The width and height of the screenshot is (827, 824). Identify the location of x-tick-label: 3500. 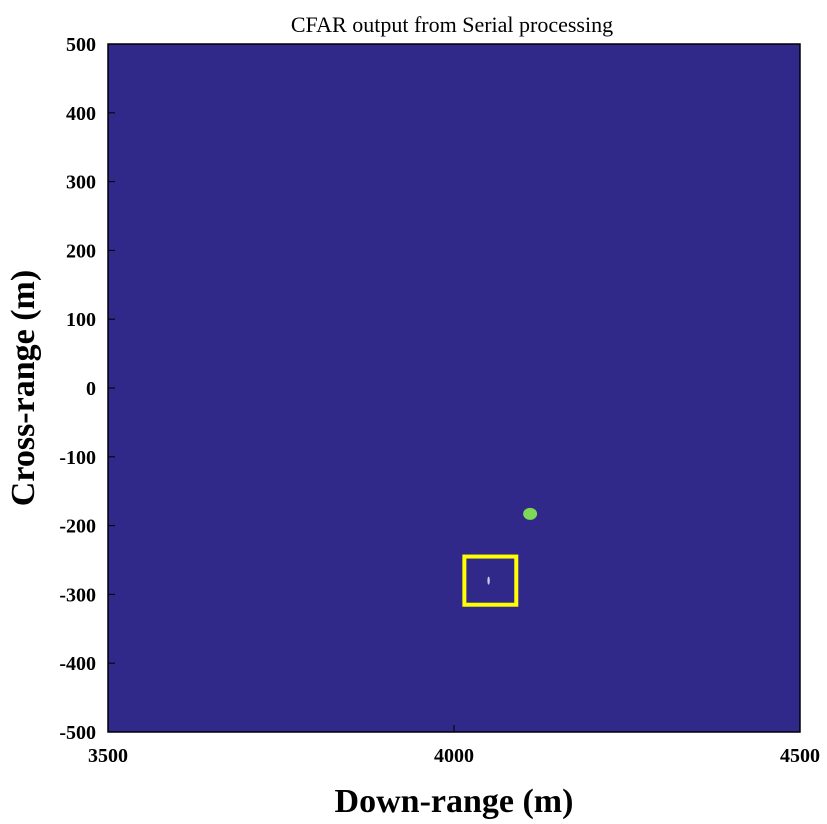
(108, 756).